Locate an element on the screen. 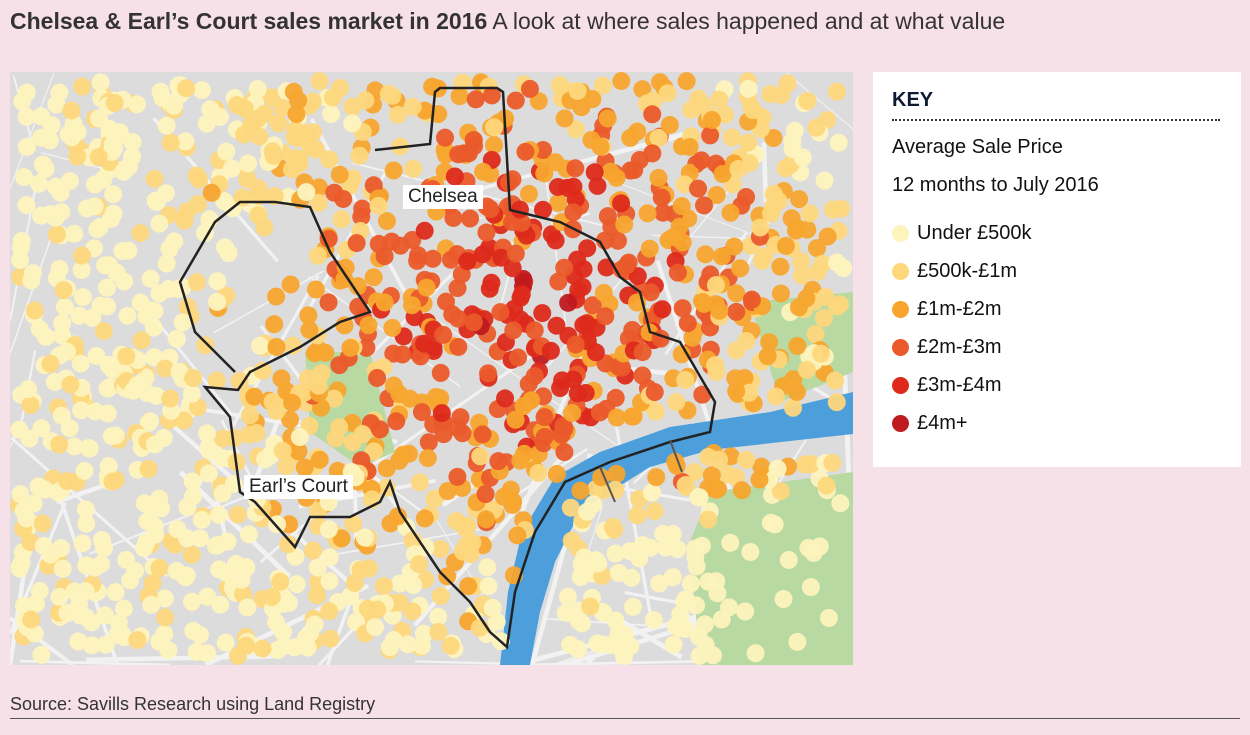  key-item-label: £4m+ is located at coordinates (942, 423).